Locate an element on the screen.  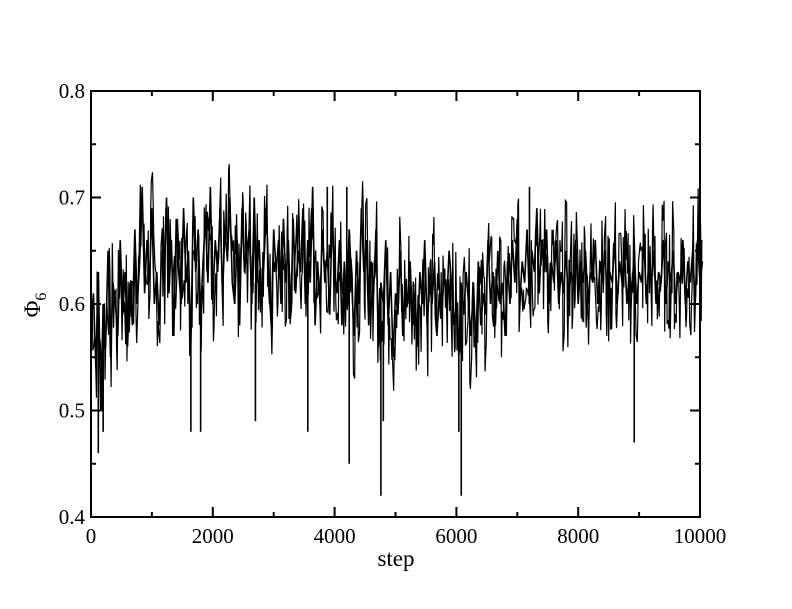
svg-text: Φ6 is located at coordinates (35, 305).